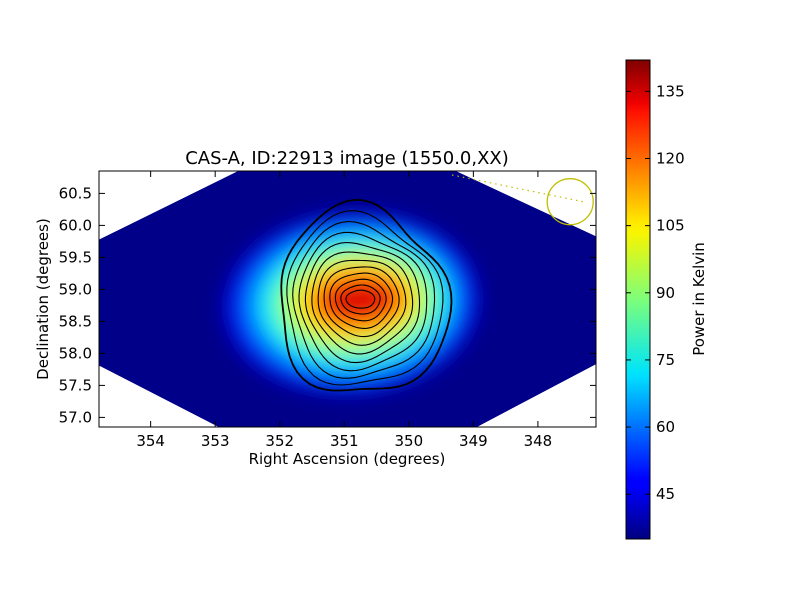 This screenshot has width=800, height=600. Describe the element at coordinates (670, 158) in the screenshot. I see `colorbar-tick-label: 120` at that location.